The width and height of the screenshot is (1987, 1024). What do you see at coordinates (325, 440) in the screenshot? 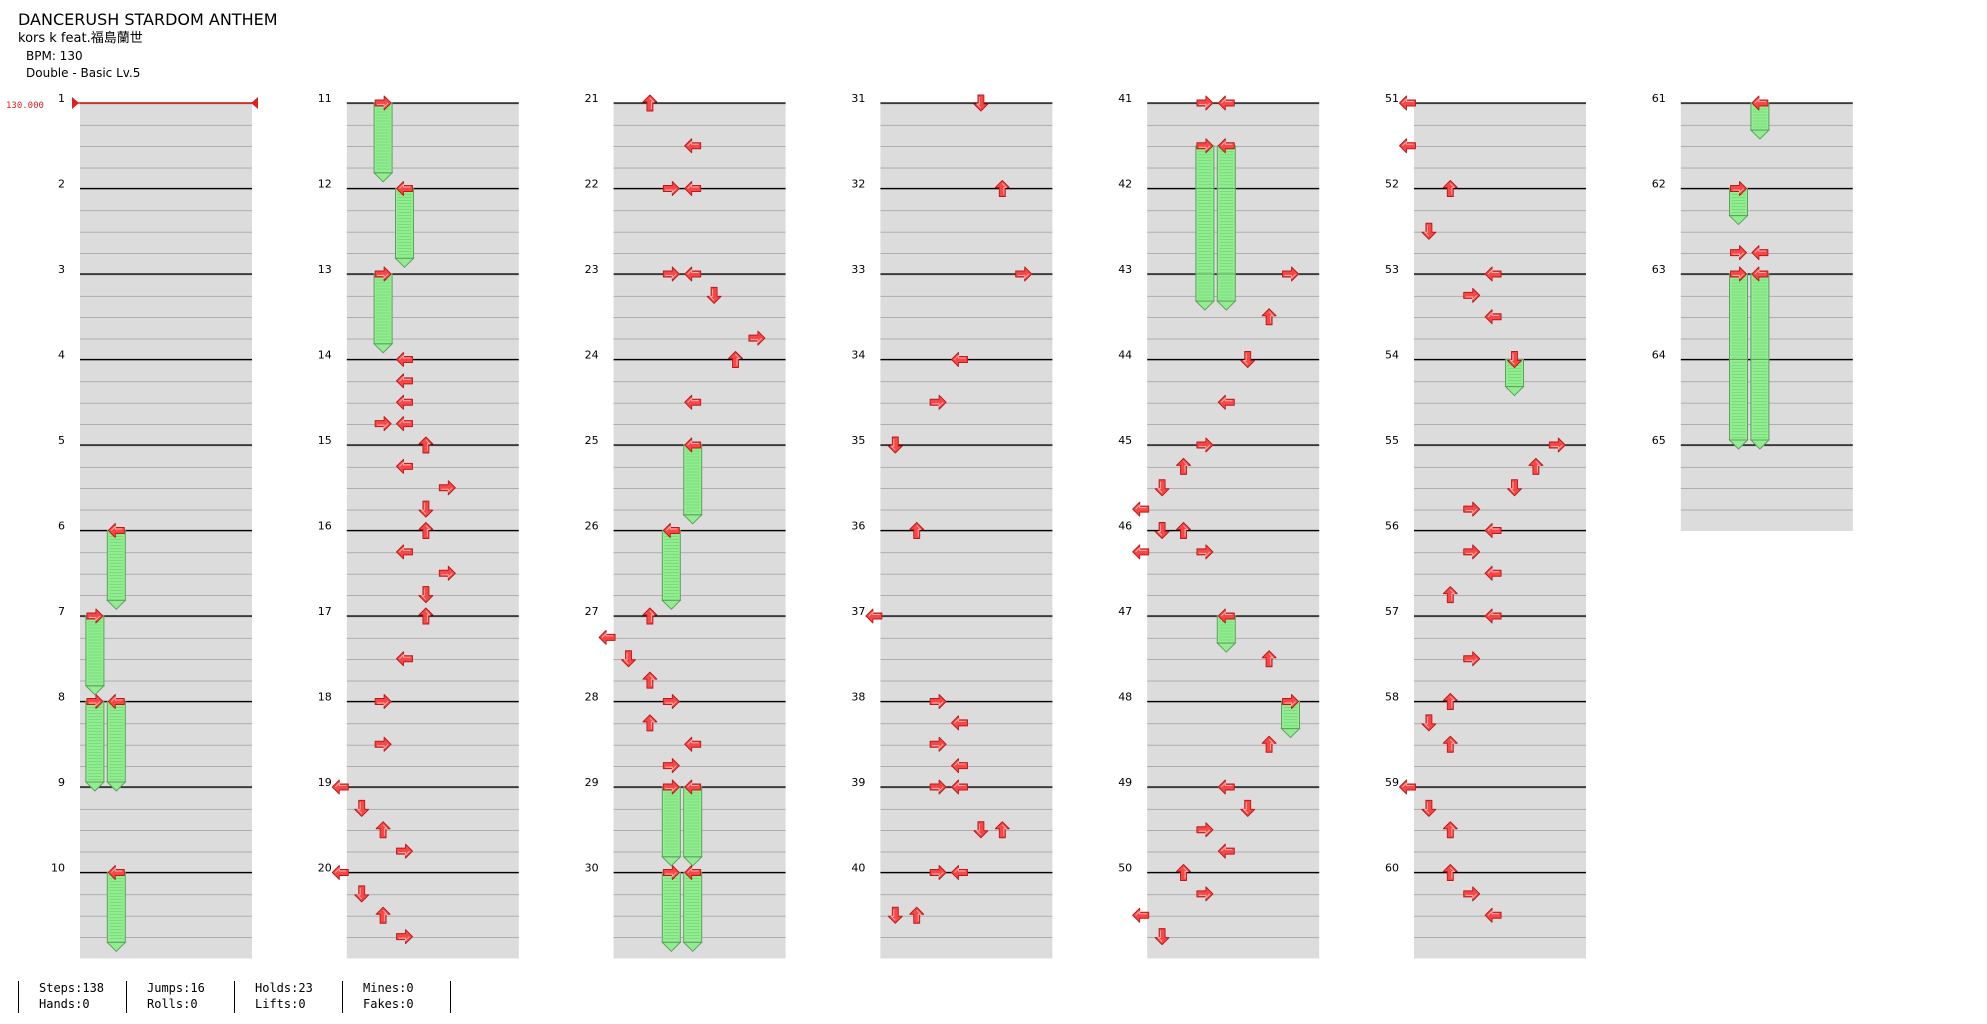
I see `measure-number: 15` at bounding box center [325, 440].